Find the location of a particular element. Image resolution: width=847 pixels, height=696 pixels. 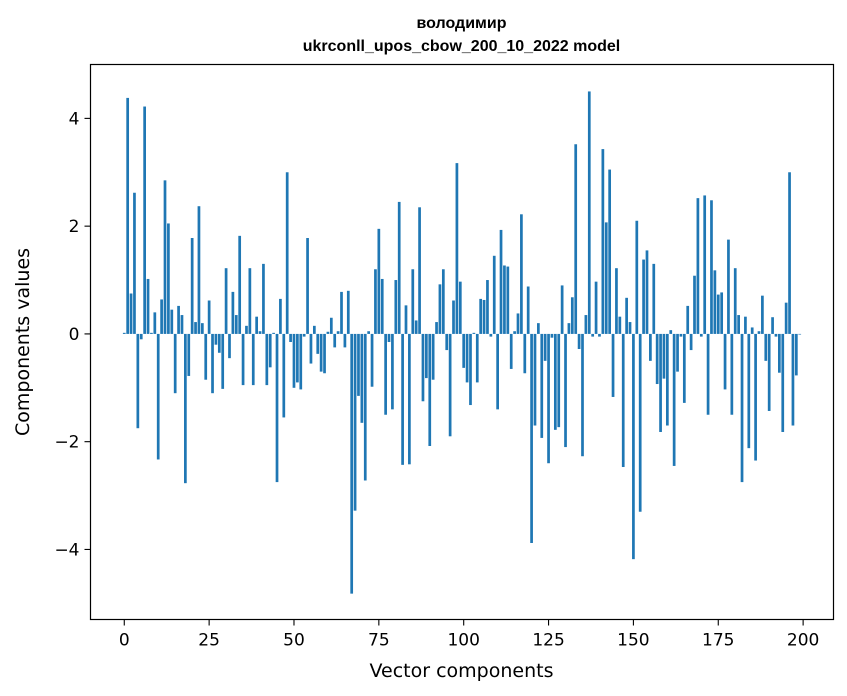

x-tick-label: 200 is located at coordinates (803, 641).